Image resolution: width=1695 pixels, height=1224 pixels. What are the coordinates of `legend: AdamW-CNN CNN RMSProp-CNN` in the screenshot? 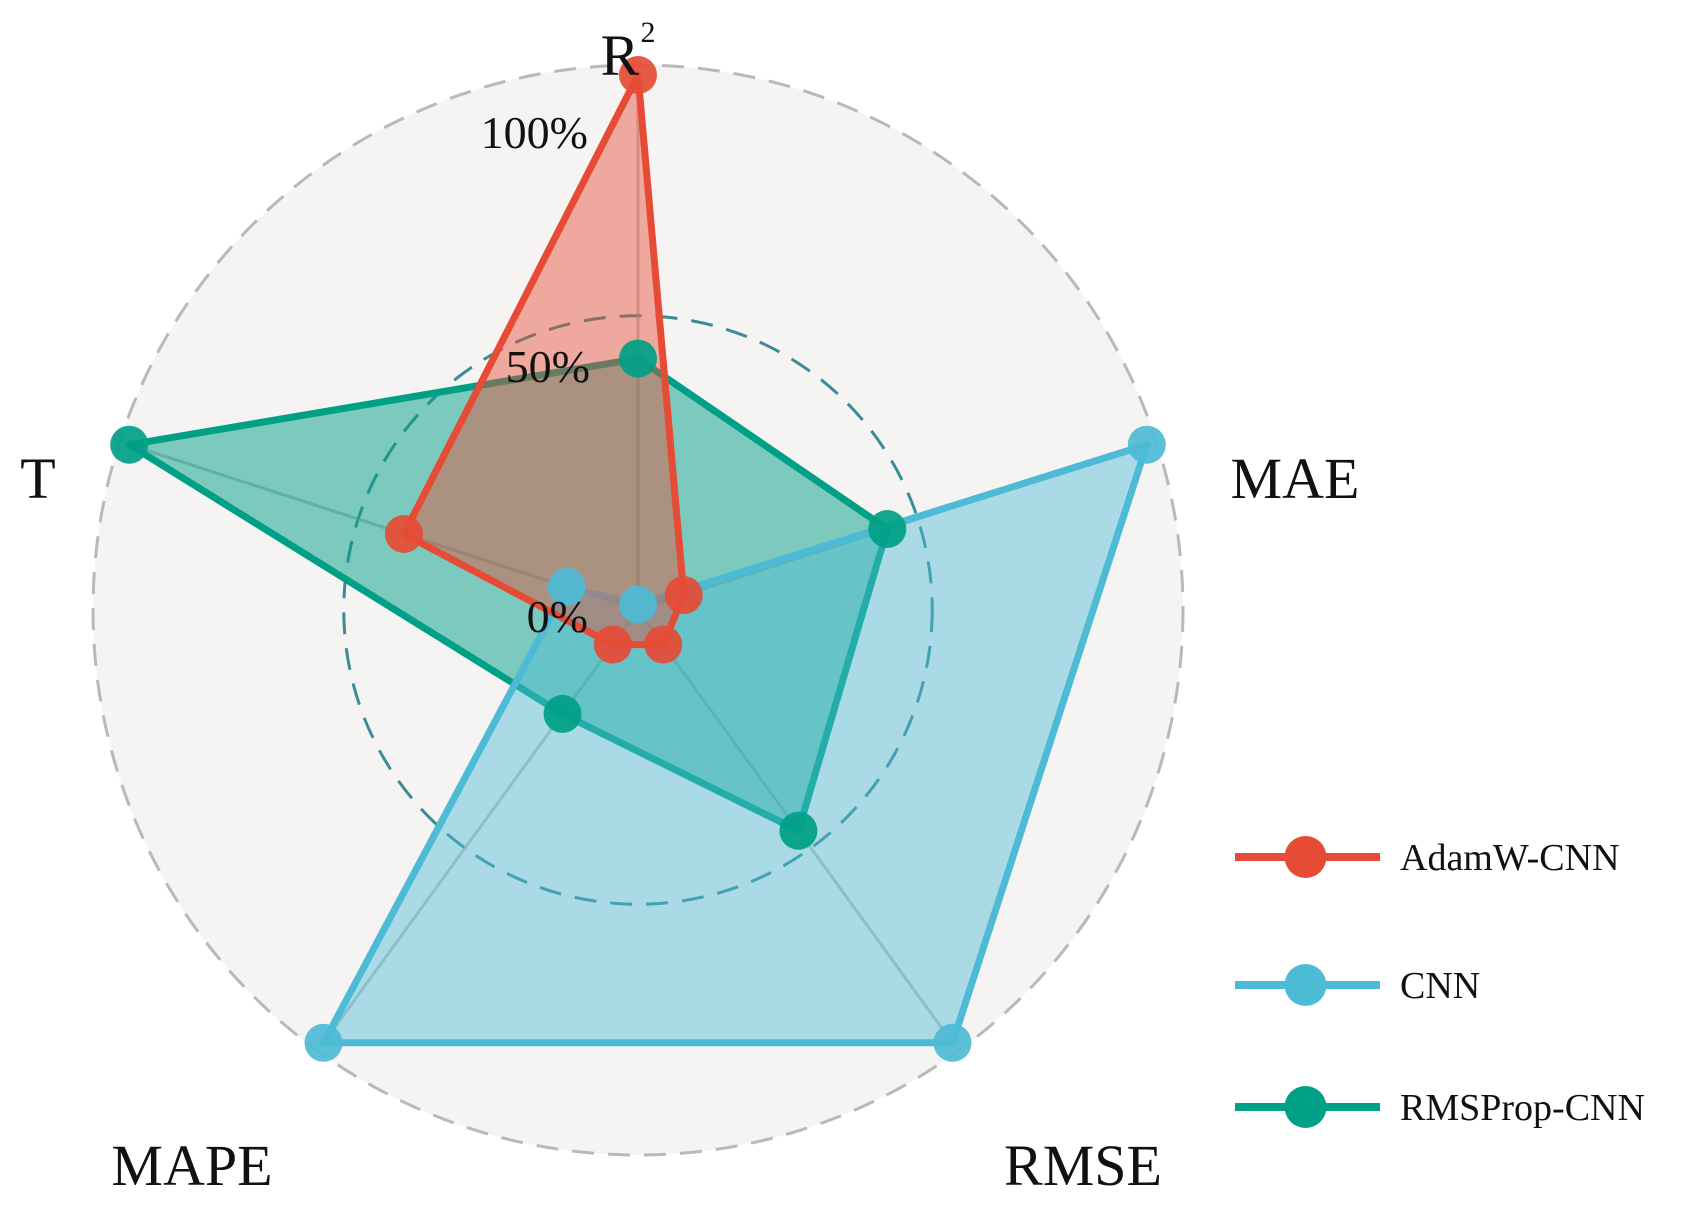 It's located at (1440, 982).